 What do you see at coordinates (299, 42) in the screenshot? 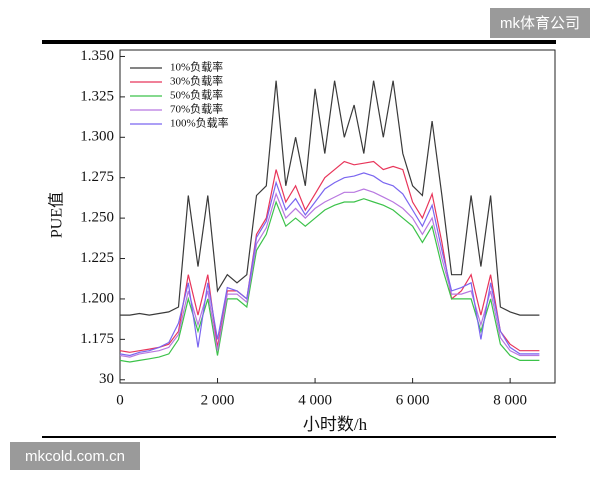
I see `top-rule` at bounding box center [299, 42].